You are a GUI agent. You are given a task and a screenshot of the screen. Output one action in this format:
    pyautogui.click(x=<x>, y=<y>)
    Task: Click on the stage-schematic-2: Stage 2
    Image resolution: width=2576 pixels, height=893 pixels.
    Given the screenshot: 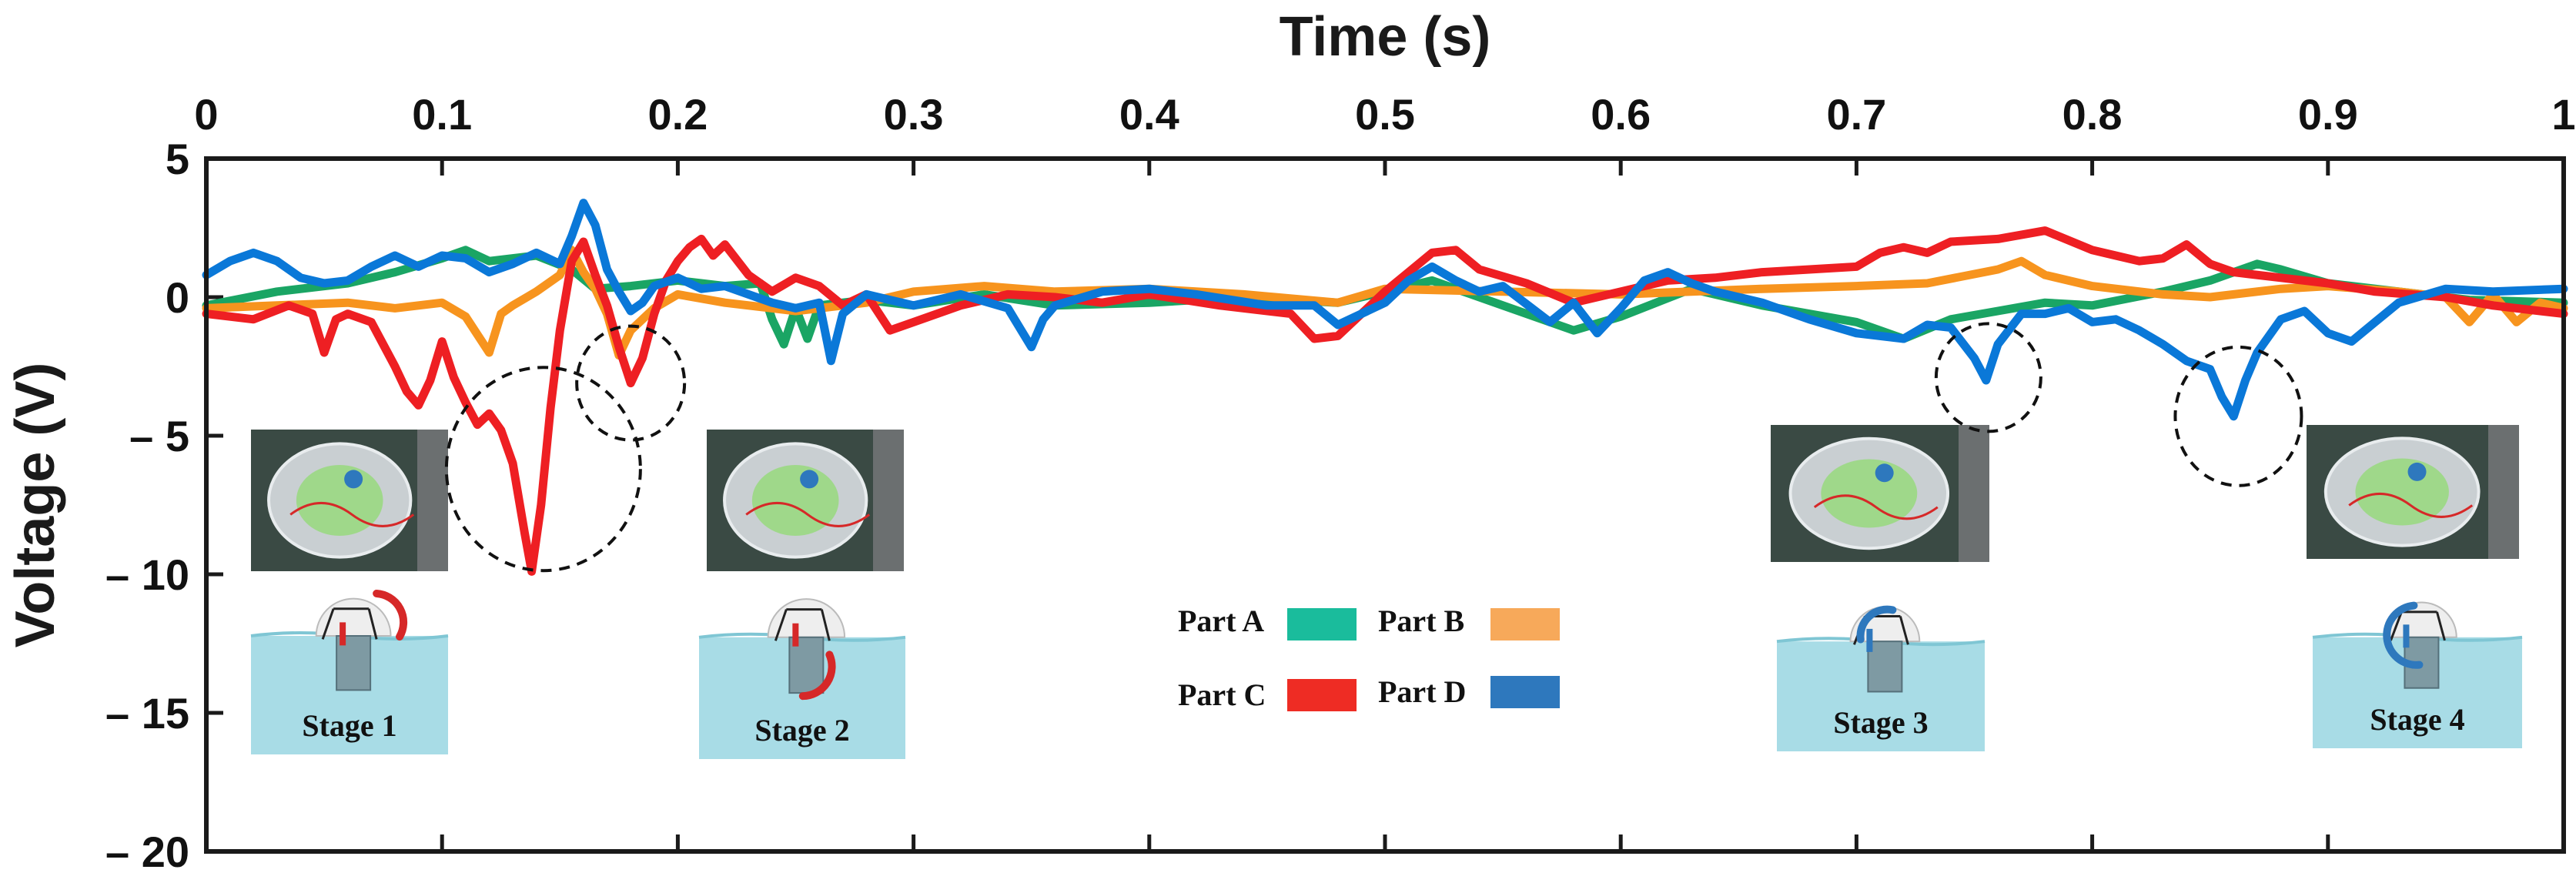 What is the action you would take?
    pyautogui.click(x=802, y=678)
    